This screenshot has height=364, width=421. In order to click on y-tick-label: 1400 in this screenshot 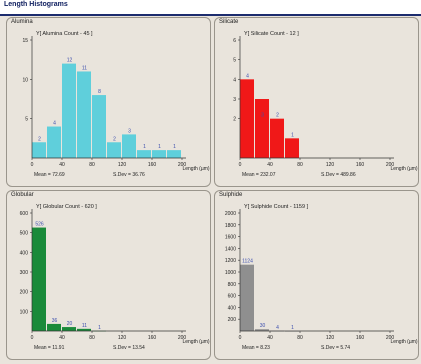, I will do `click(230, 249)`.